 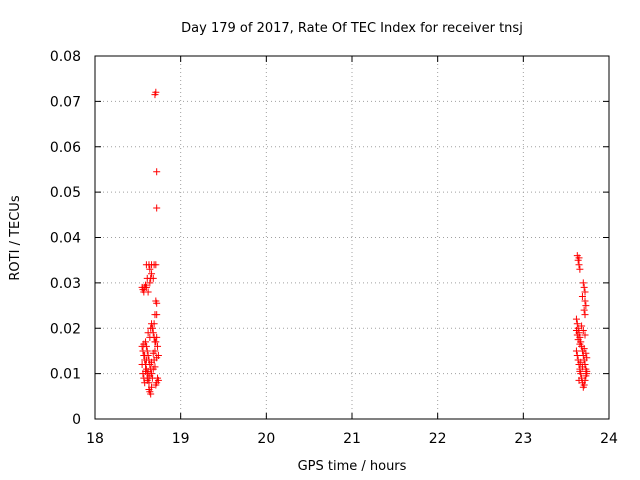 I want to click on y-tick-label: 0.07, so click(x=65, y=102).